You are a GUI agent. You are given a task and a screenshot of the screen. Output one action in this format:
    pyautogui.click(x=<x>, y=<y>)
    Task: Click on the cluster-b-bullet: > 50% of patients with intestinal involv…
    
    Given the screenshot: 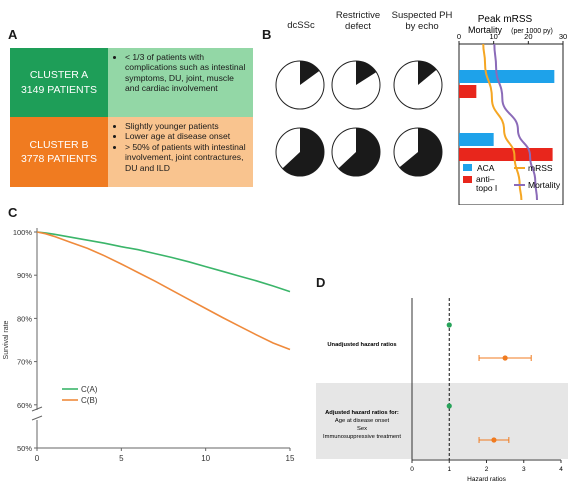 What is the action you would take?
    pyautogui.click(x=186, y=157)
    